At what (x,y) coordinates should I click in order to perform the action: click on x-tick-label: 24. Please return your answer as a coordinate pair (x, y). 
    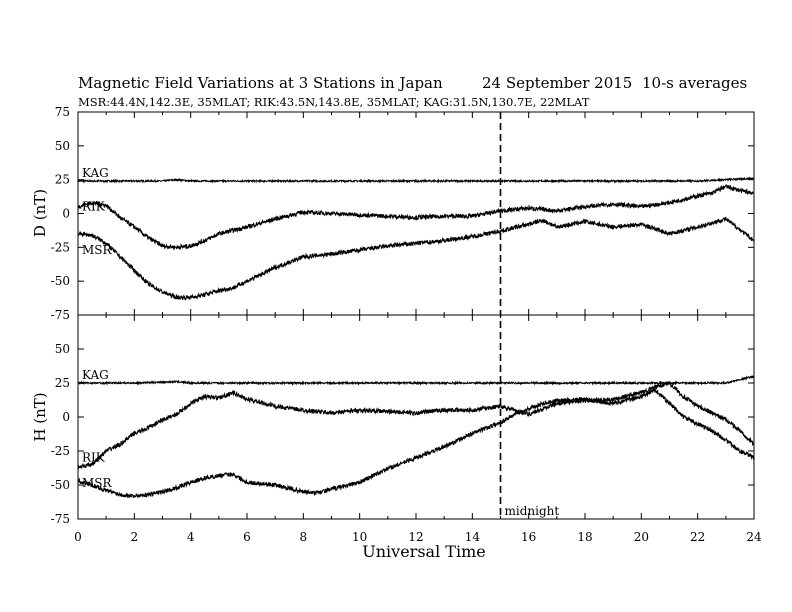
    Looking at the image, I should click on (754, 537).